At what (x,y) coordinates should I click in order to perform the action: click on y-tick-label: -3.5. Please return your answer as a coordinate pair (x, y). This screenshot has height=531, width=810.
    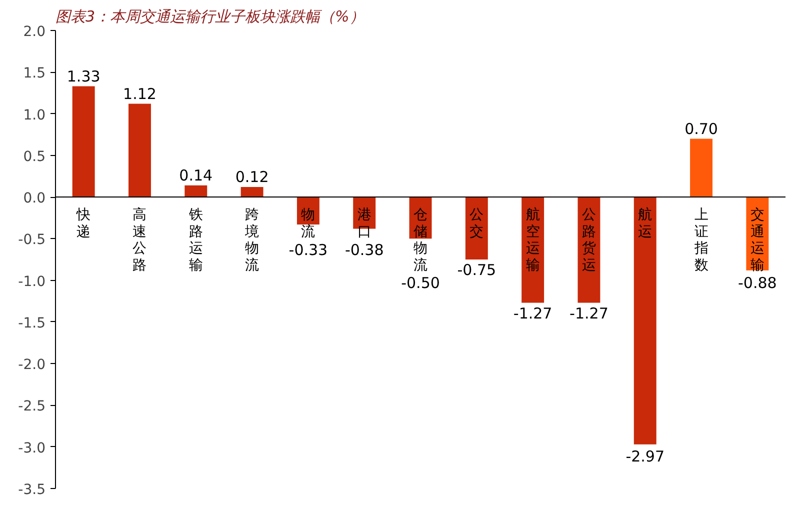
    Looking at the image, I should click on (32, 490).